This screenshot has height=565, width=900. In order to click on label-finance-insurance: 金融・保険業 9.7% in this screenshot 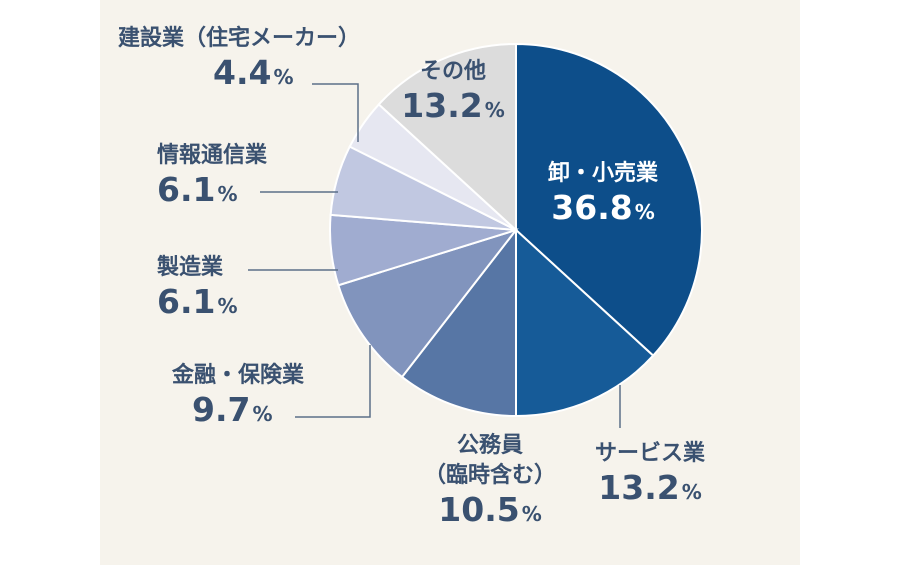, I will do `click(238, 396)`.